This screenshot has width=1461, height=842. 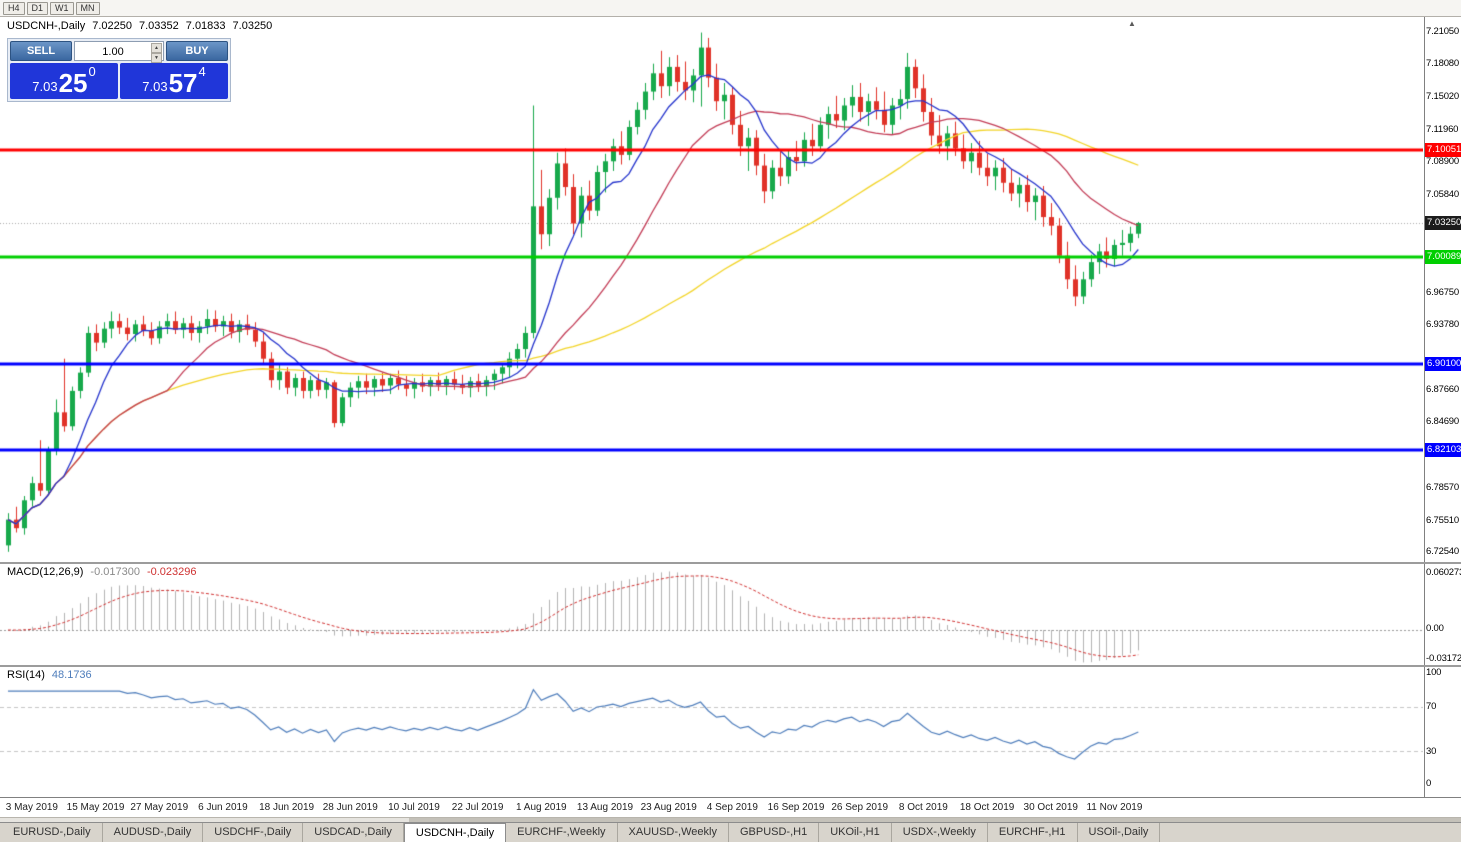 What do you see at coordinates (673, 832) in the screenshot?
I see `chart-tab: XAUUSD-,Weekly` at bounding box center [673, 832].